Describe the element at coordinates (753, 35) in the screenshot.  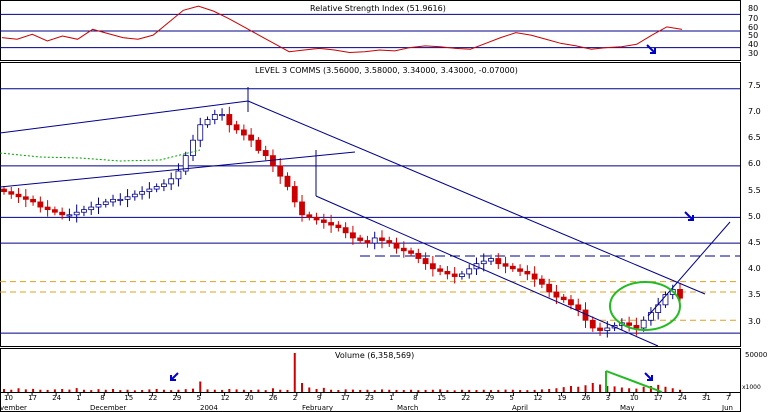
I see `rsi-tick-label: 50` at that location.